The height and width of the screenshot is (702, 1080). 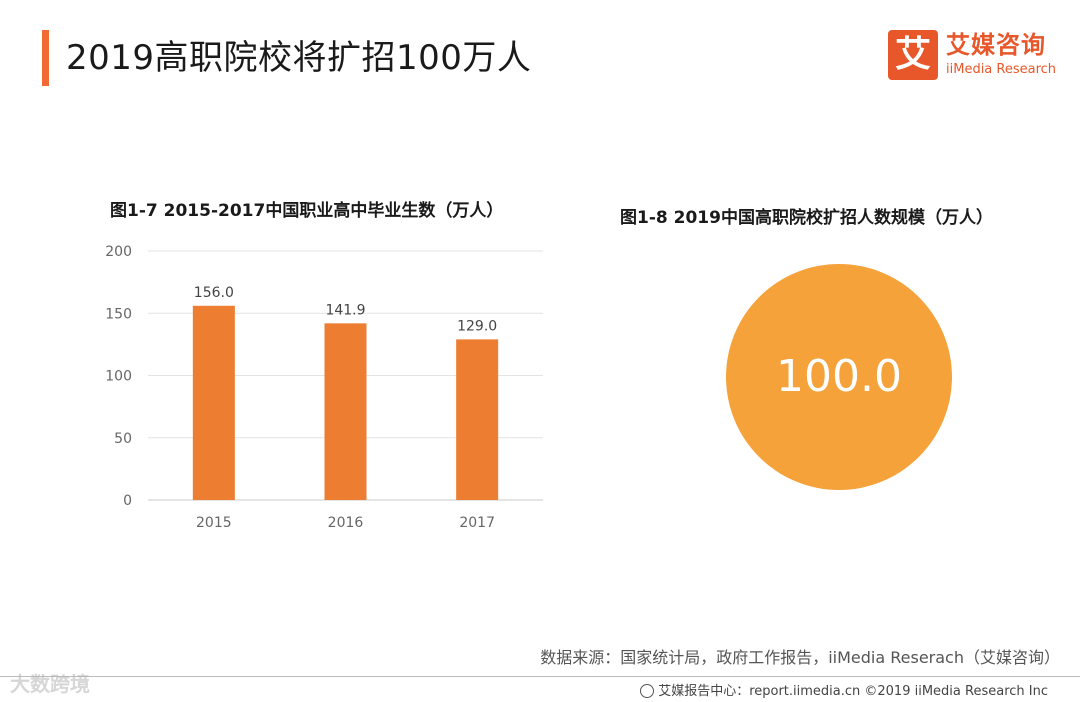 I want to click on bar-2017, so click(x=477, y=419).